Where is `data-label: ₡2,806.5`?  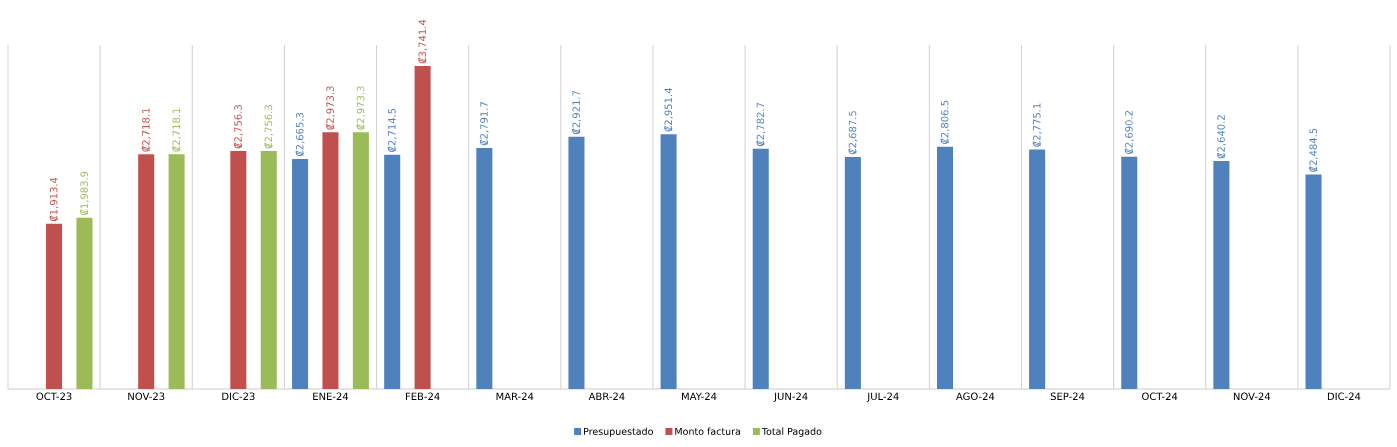
data-label: ₡2,806.5 is located at coordinates (945, 122).